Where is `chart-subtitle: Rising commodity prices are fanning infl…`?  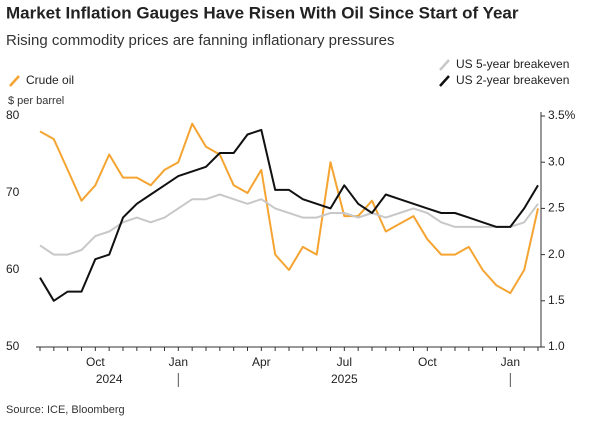 chart-subtitle: Rising commodity prices are fanning infl… is located at coordinates (200, 40).